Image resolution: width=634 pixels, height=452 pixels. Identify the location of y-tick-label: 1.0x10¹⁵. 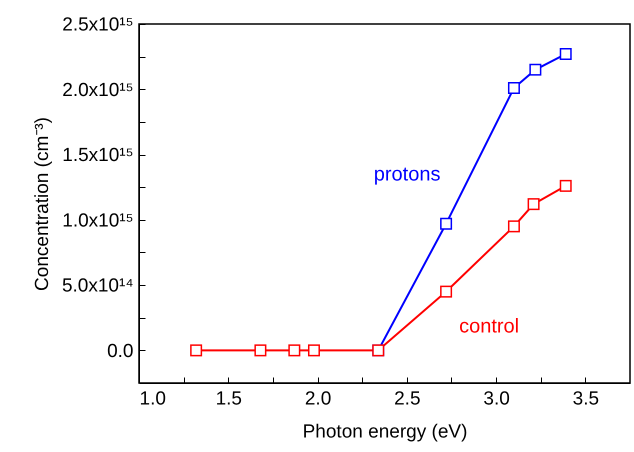
(98, 221).